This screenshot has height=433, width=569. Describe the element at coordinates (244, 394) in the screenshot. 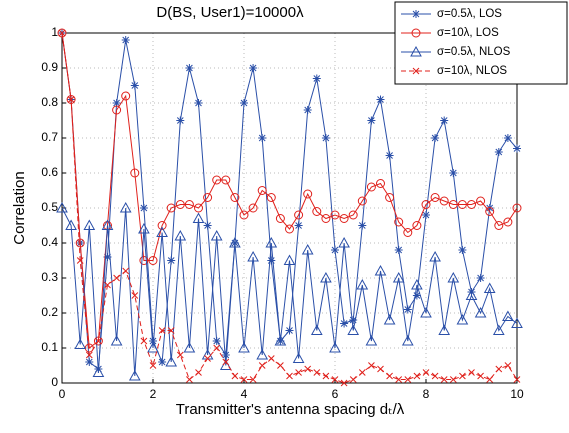

I see `x-tick-label: 4` at that location.